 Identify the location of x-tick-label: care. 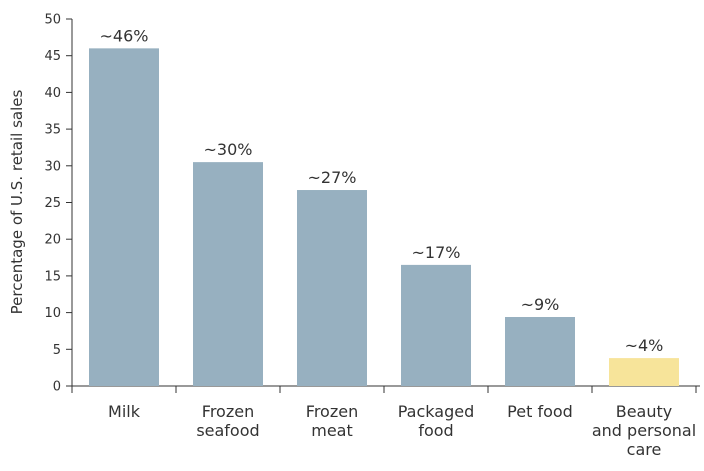
(644, 449).